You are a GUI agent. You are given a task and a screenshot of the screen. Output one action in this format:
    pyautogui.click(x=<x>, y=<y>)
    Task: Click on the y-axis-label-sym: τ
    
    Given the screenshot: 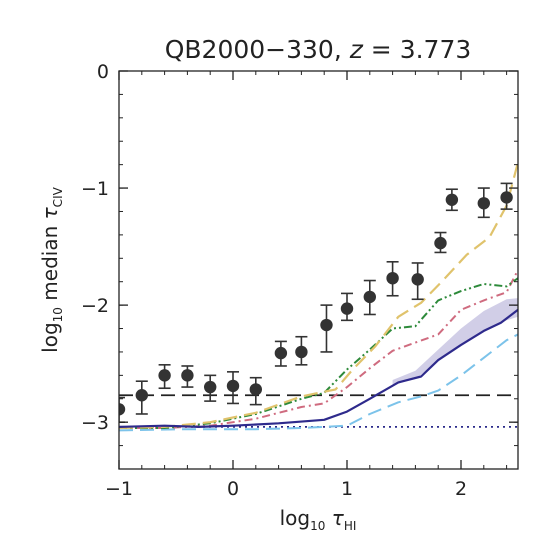 What is the action you would take?
    pyautogui.click(x=50, y=212)
    